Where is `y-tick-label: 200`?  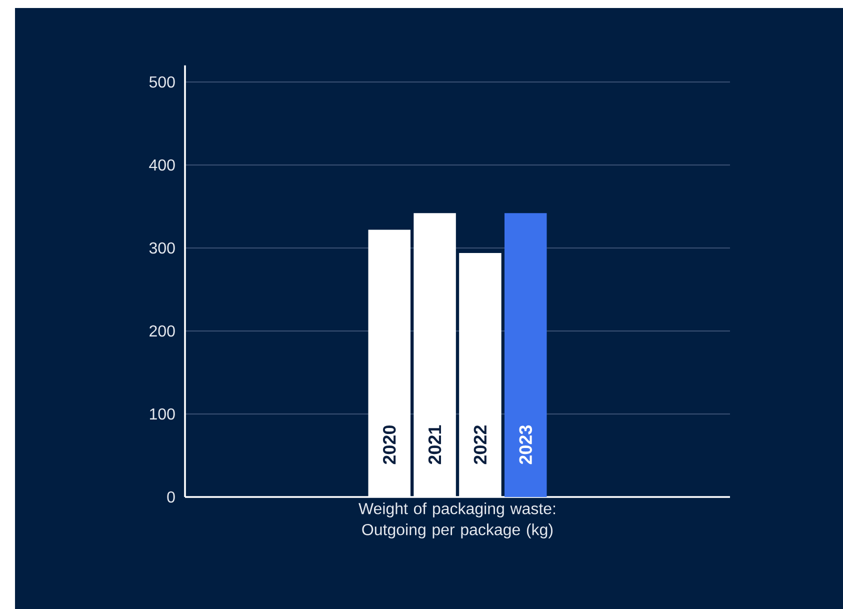
y-tick-label: 200 is located at coordinates (162, 331).